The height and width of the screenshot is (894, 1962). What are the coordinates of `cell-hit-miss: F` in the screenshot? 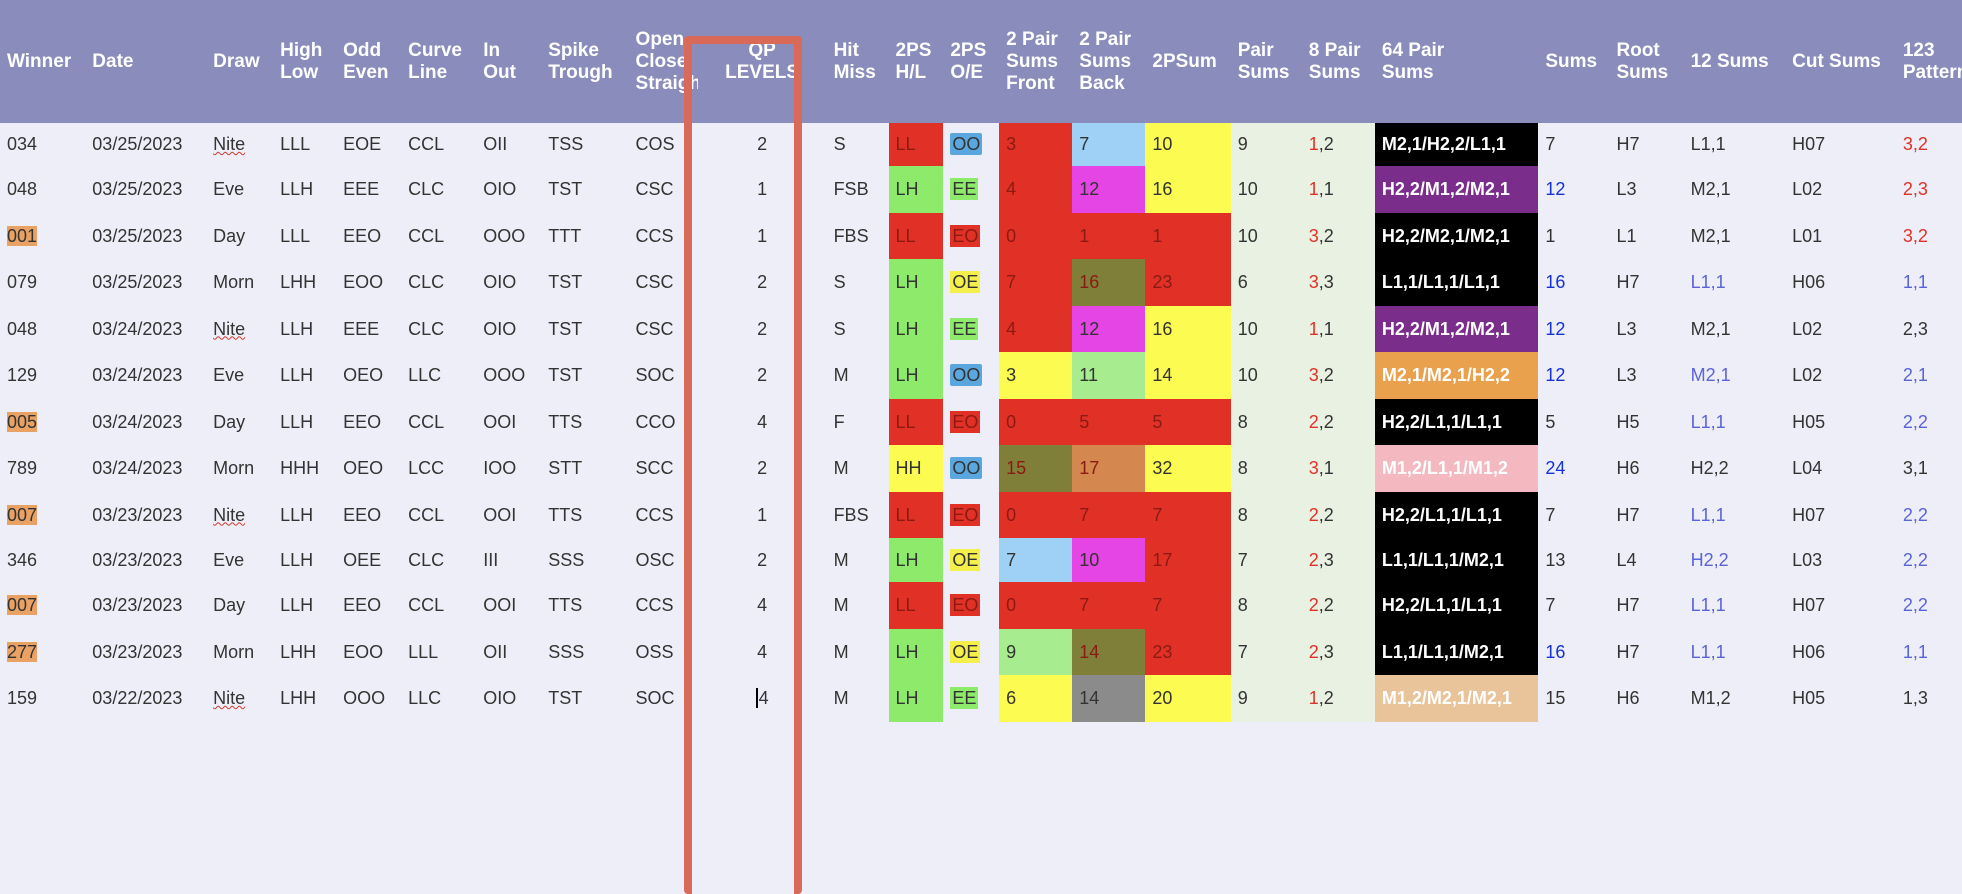 It's located at (839, 421).